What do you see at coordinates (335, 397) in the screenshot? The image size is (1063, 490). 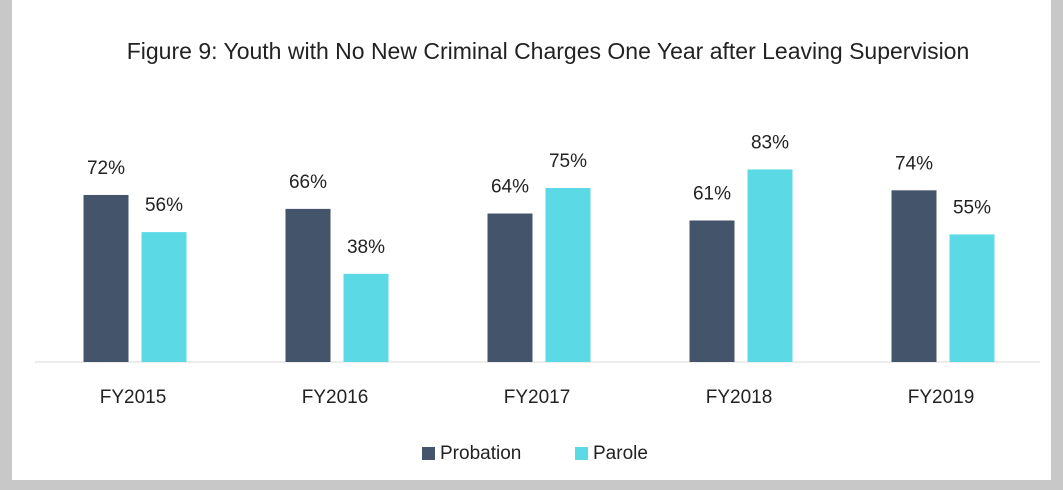 I see `x-tick-label: FY2016` at bounding box center [335, 397].